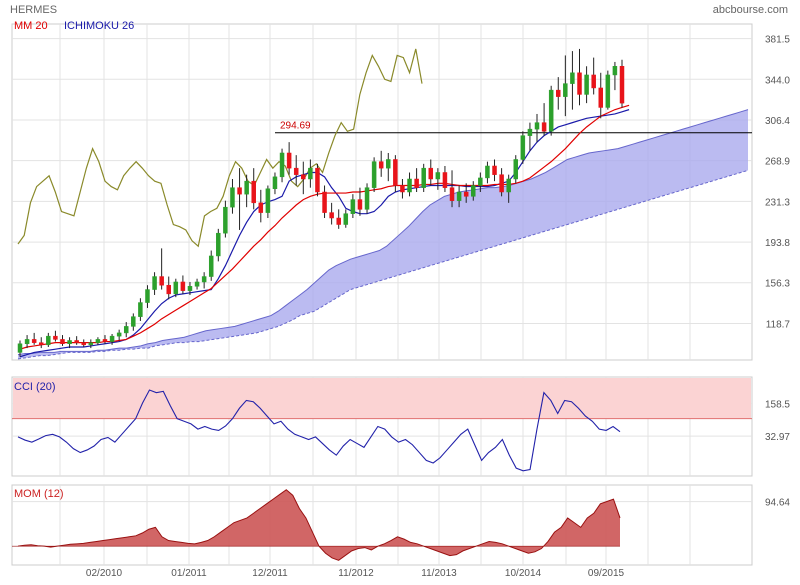 The image size is (800, 585). I want to click on source-label: abcbourse.com, so click(750, 10).